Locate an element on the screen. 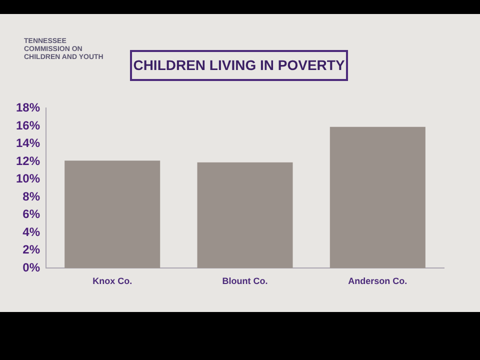 The width and height of the screenshot is (480, 360). y-tick-label: 10% is located at coordinates (28, 179).